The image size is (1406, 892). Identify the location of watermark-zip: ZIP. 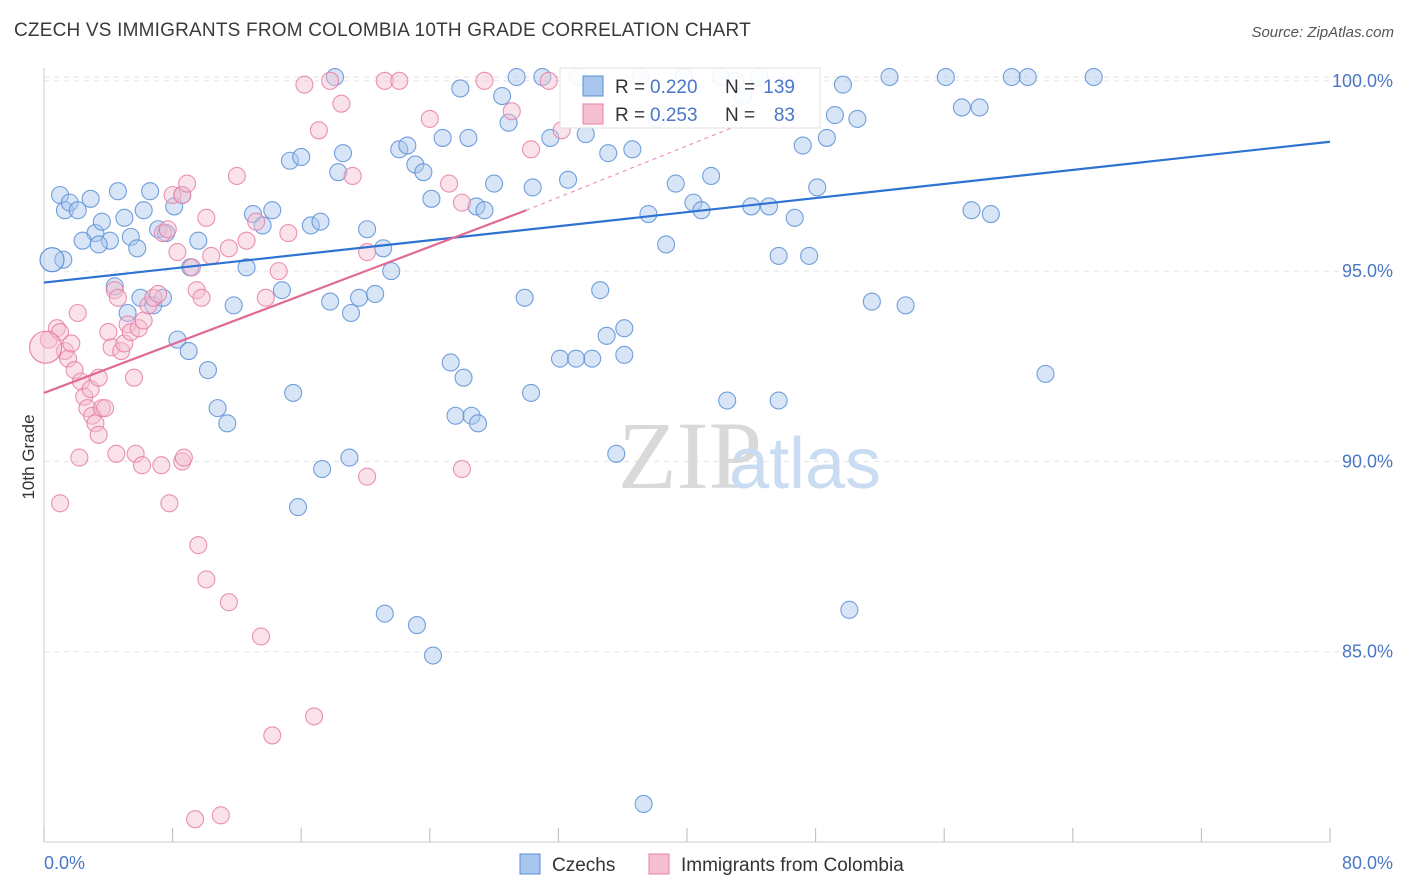
(690, 455).